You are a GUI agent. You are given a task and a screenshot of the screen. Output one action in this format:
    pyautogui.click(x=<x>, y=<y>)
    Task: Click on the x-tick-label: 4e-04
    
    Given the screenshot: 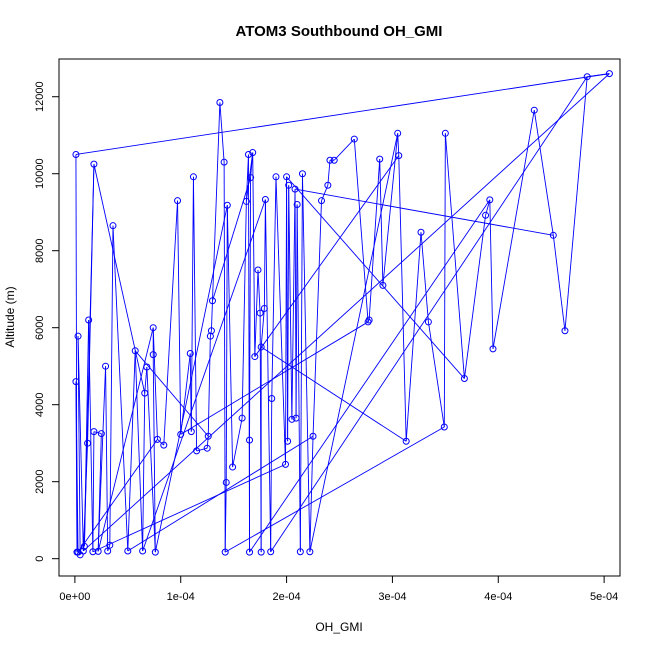 What is the action you would take?
    pyautogui.click(x=498, y=597)
    